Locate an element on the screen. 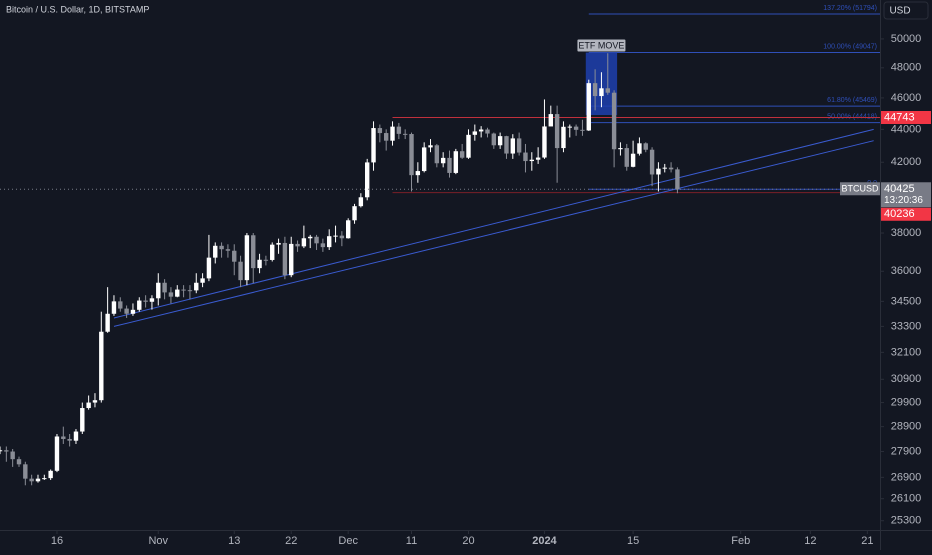  x-tick-label: 22 is located at coordinates (291, 541).